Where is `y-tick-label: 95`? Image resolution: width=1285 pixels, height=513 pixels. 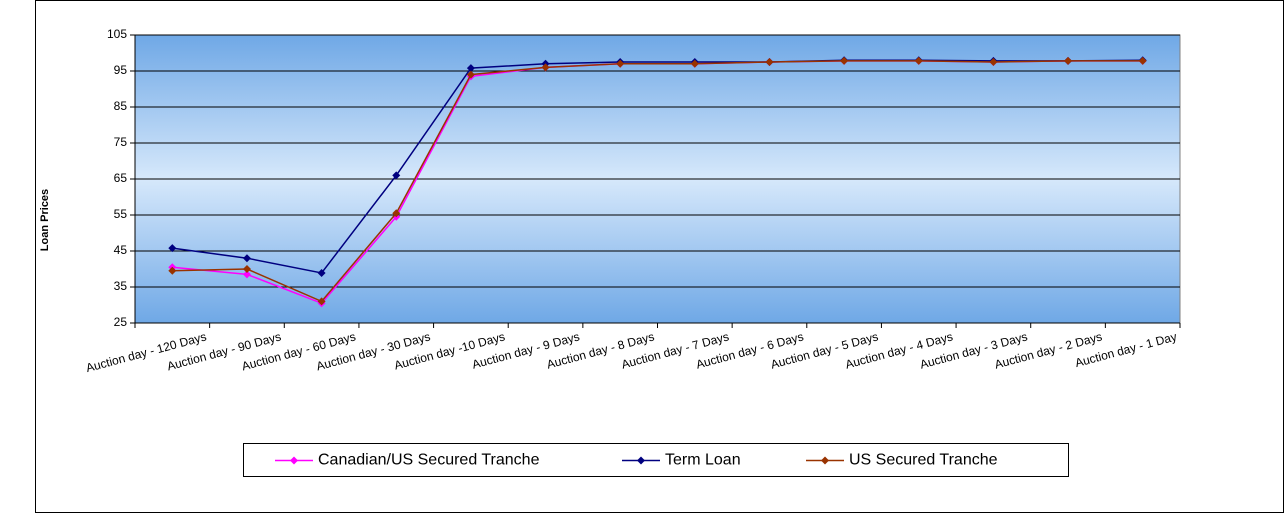 y-tick-label: 95 is located at coordinates (121, 70).